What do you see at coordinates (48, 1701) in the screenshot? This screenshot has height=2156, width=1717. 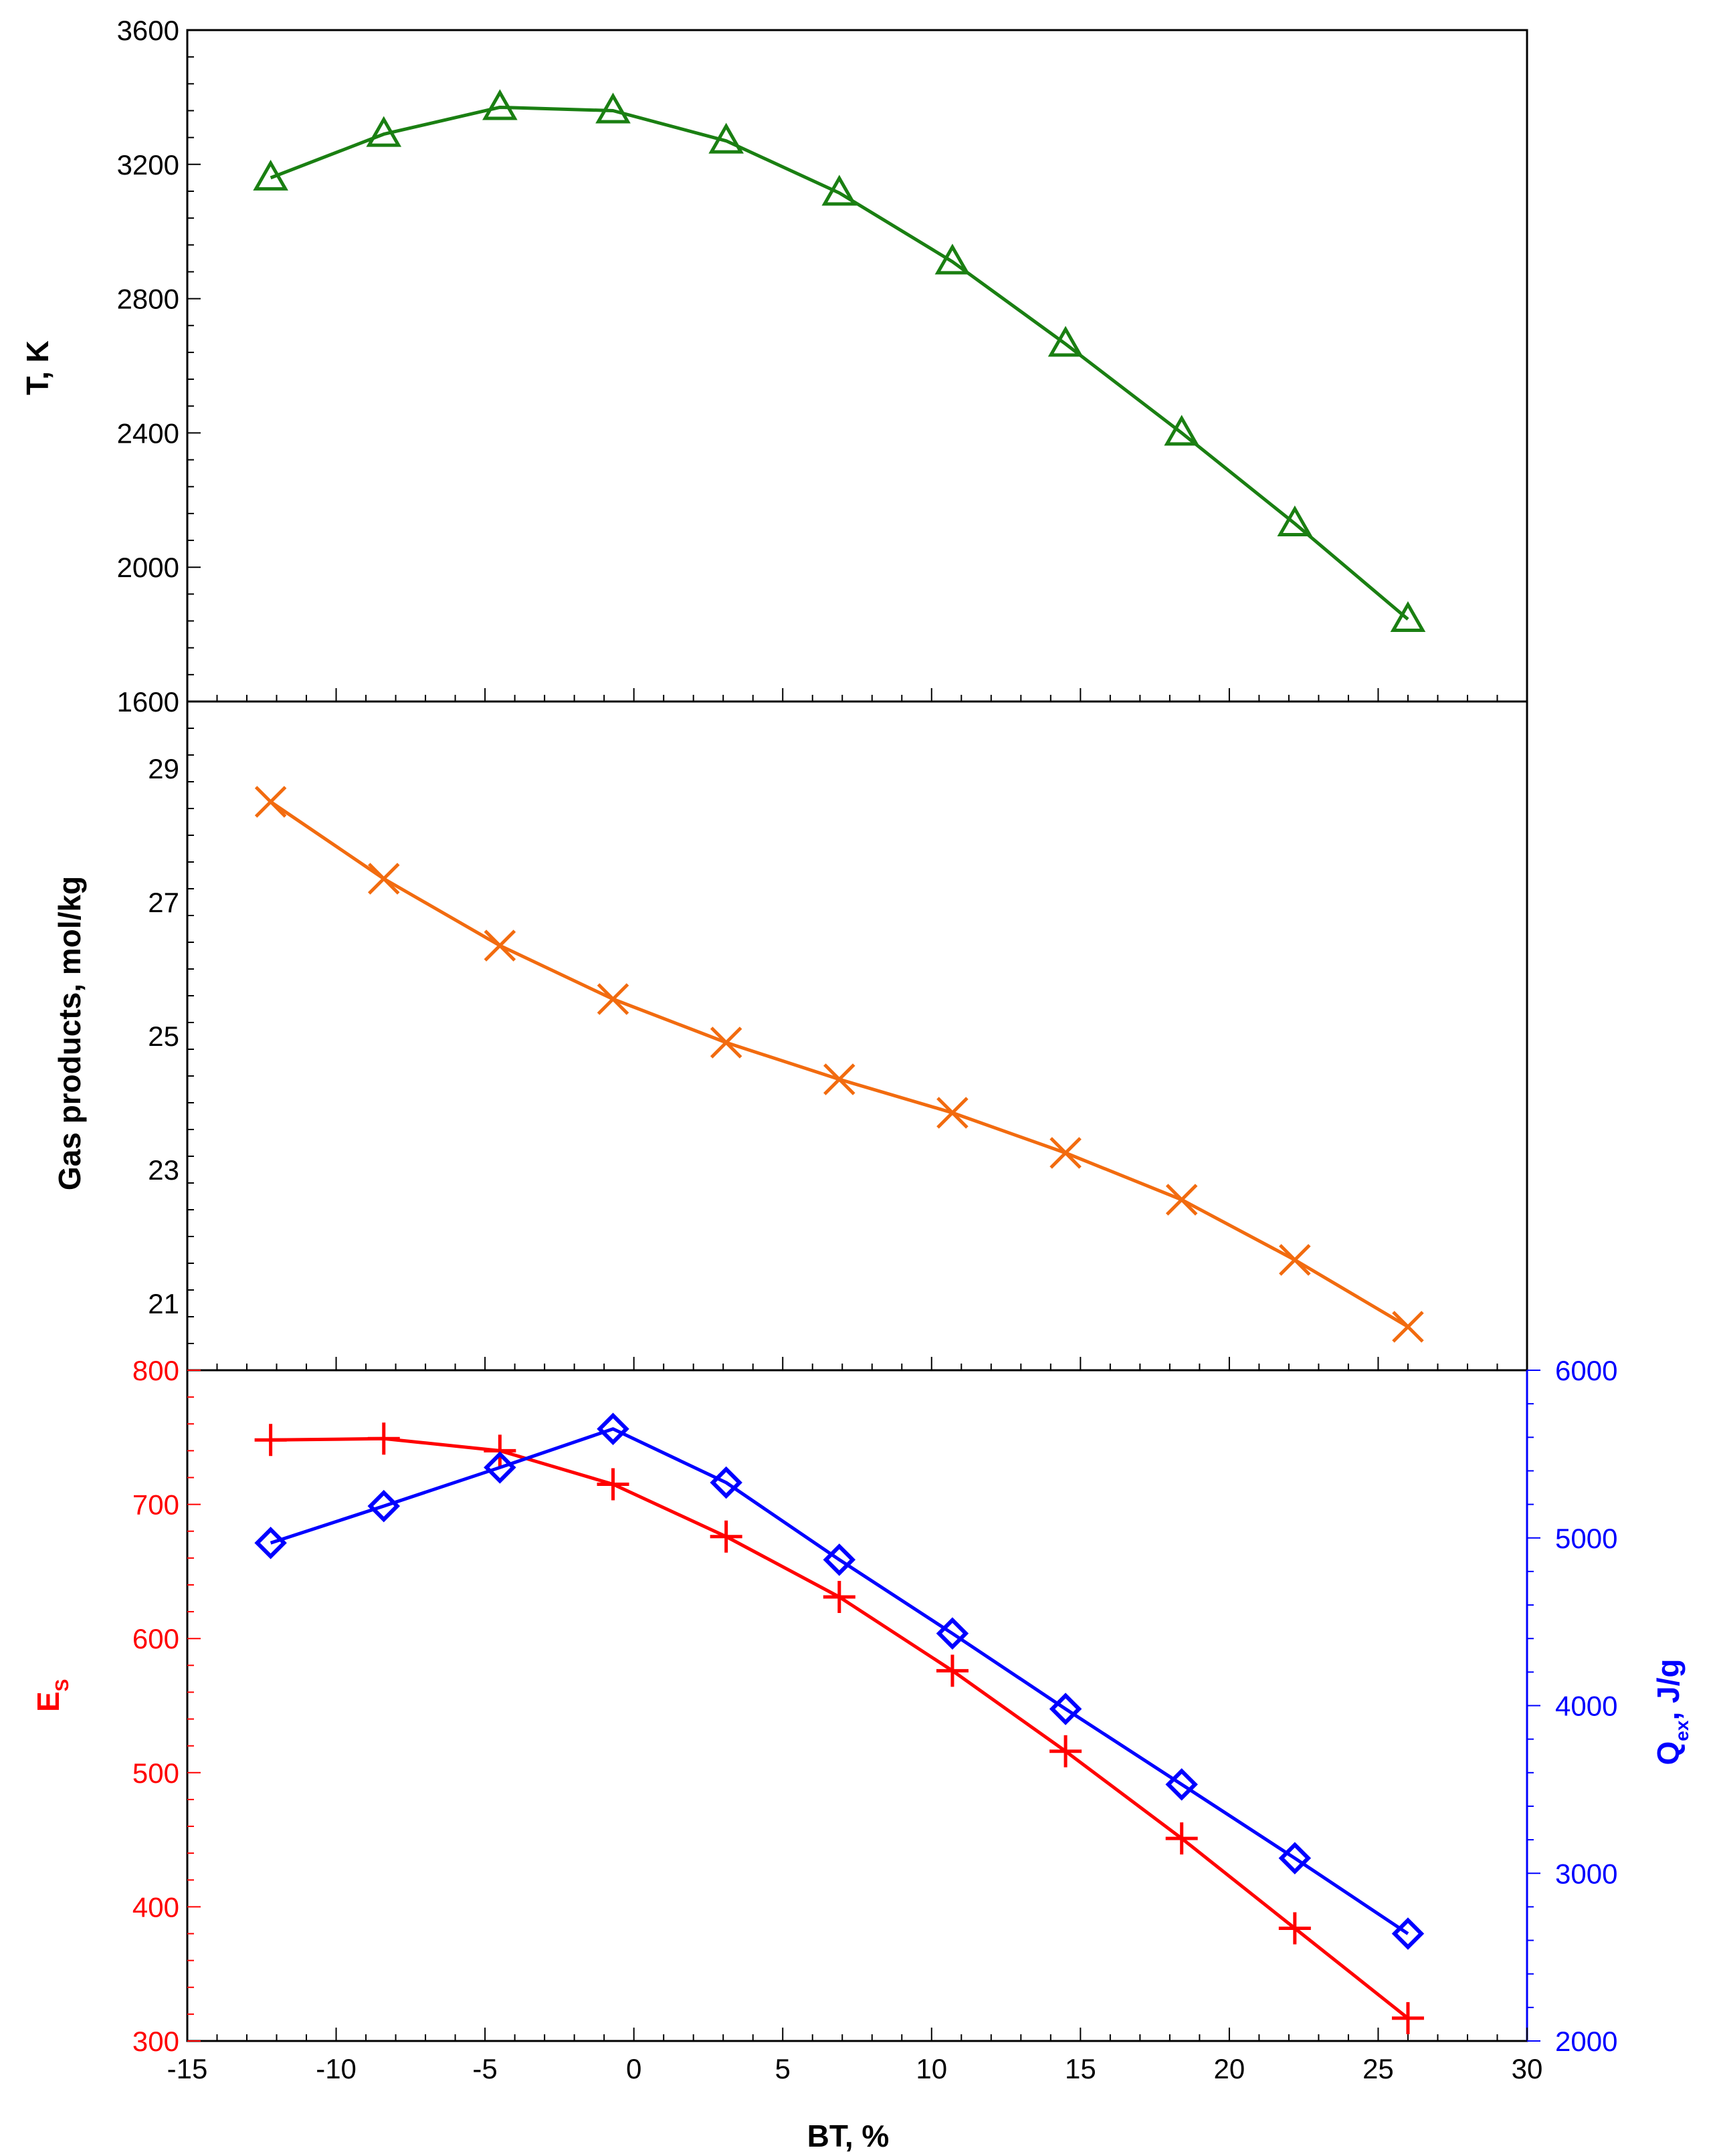 I see `es-label-main: E` at bounding box center [48, 1701].